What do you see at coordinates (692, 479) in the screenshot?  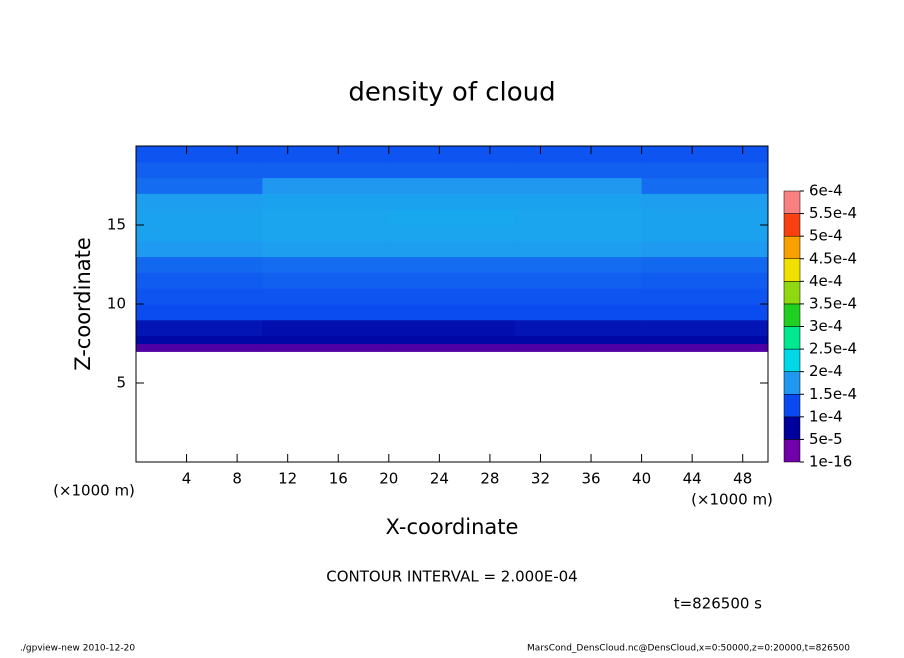 I see `x-tick-label: 44` at bounding box center [692, 479].